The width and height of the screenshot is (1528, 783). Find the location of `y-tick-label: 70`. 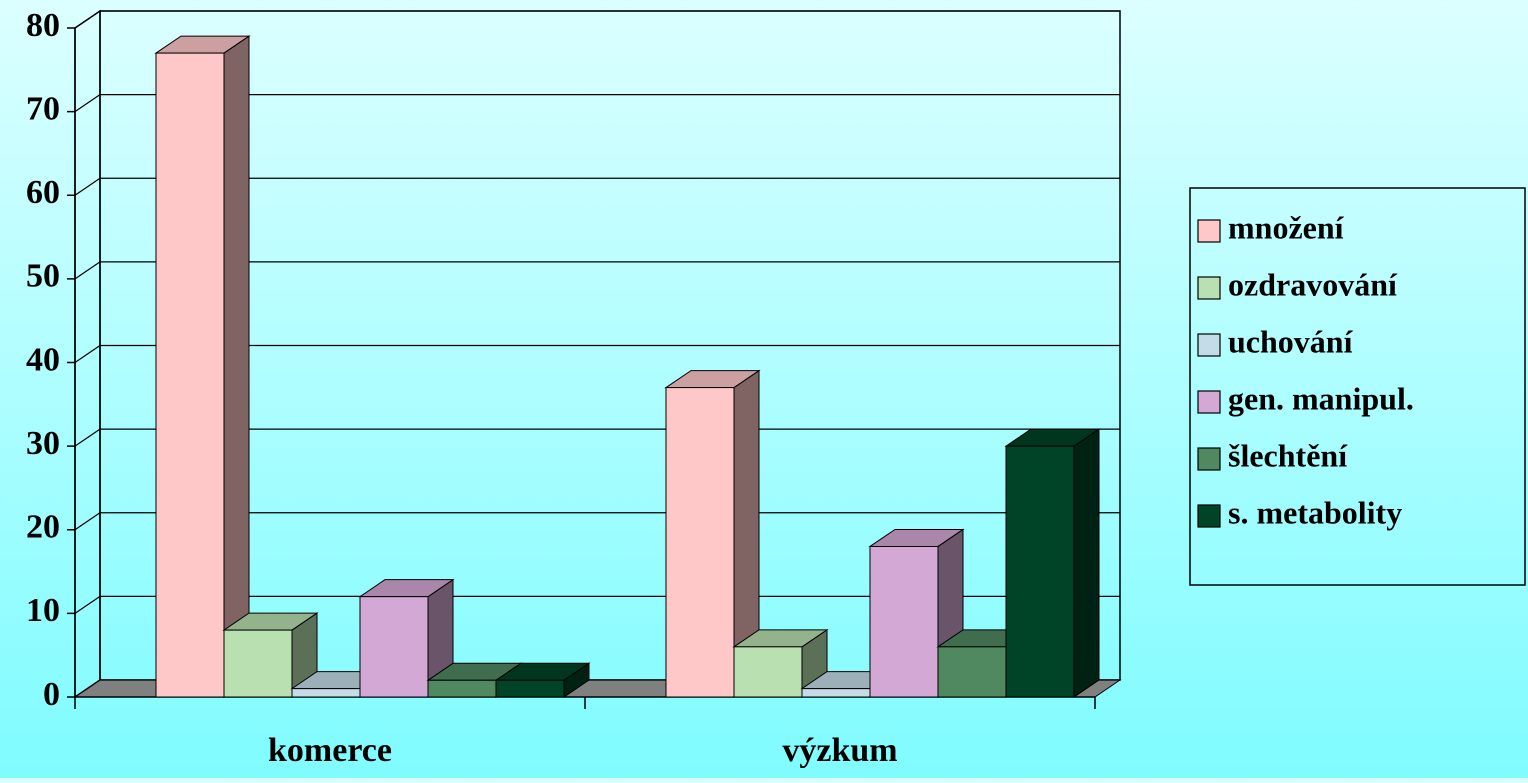

y-tick-label: 70 is located at coordinates (43, 108).